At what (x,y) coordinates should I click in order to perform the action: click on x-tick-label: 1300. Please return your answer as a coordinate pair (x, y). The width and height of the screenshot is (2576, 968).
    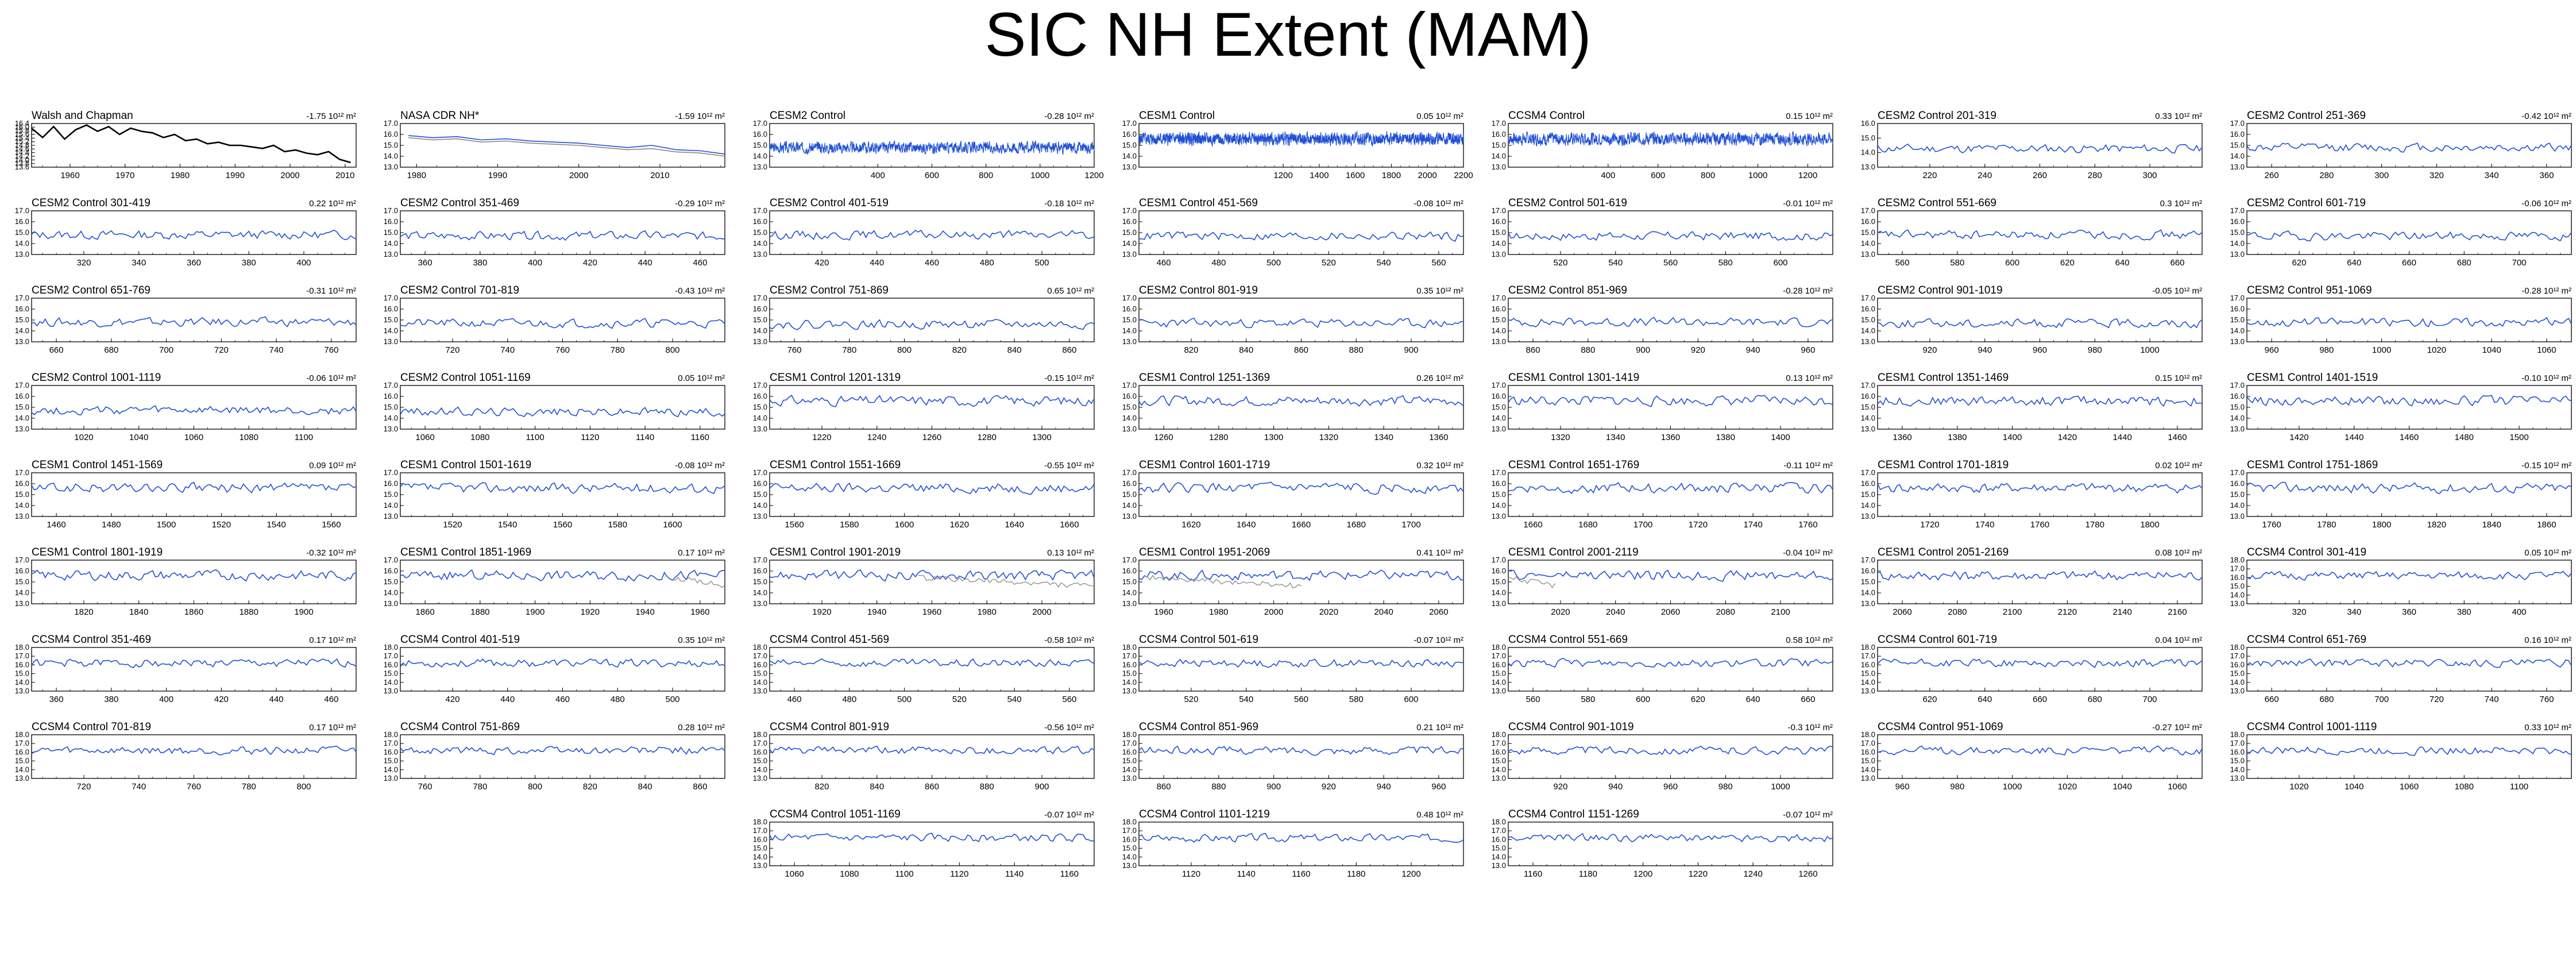
    Looking at the image, I should click on (1273, 438).